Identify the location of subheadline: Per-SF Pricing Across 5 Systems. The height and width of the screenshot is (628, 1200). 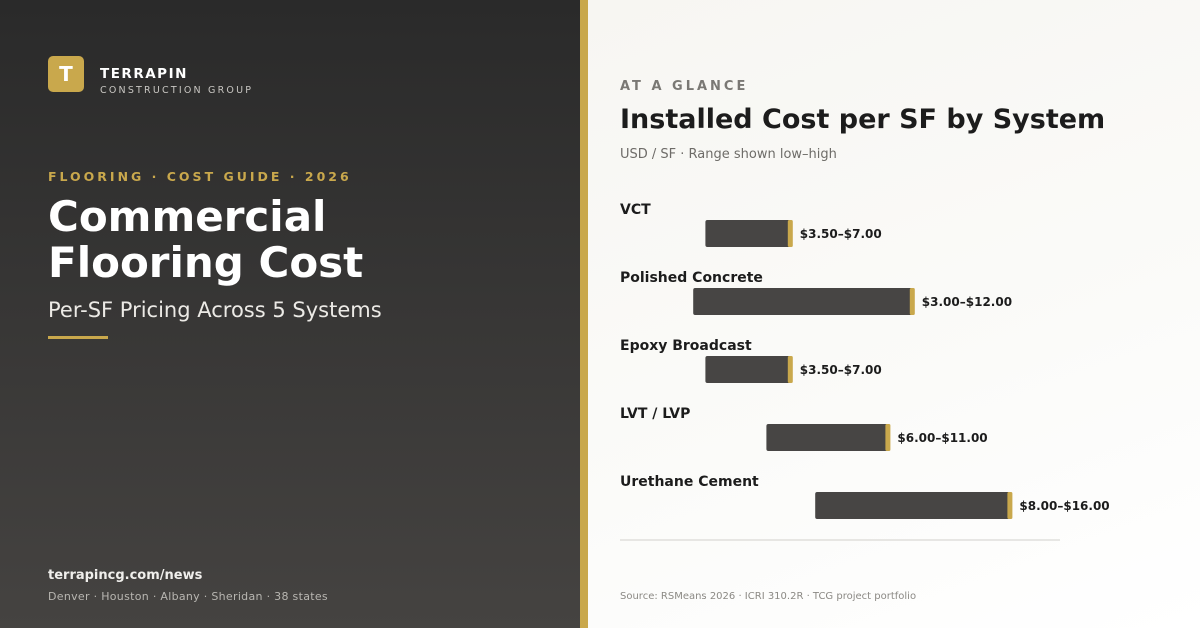
(215, 310).